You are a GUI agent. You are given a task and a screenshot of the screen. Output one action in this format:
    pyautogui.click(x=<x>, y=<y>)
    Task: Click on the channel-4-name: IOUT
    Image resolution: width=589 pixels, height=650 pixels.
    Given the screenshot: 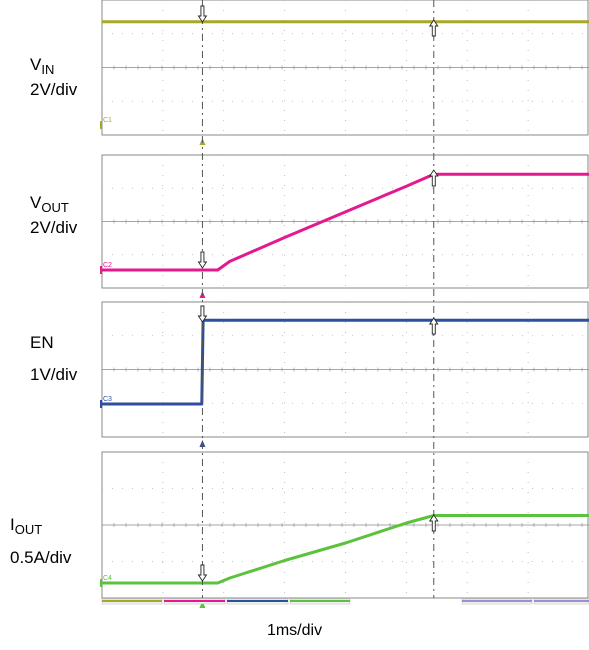 What is the action you would take?
    pyautogui.click(x=26, y=526)
    